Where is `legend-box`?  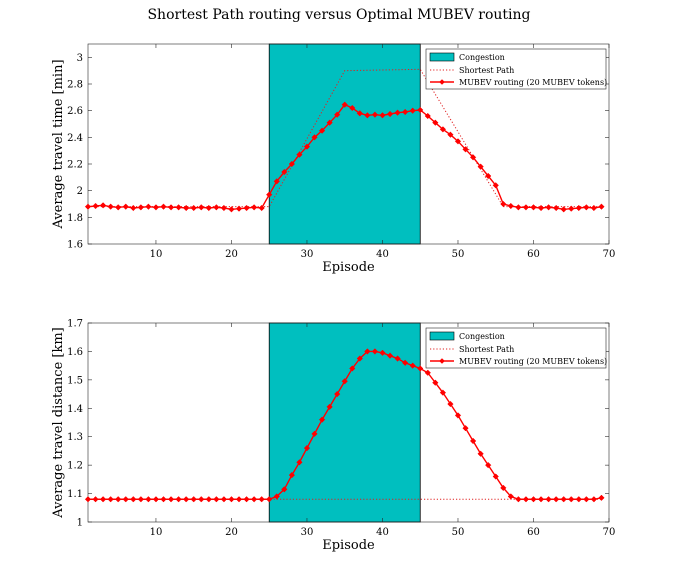 legend-box is located at coordinates (516, 69).